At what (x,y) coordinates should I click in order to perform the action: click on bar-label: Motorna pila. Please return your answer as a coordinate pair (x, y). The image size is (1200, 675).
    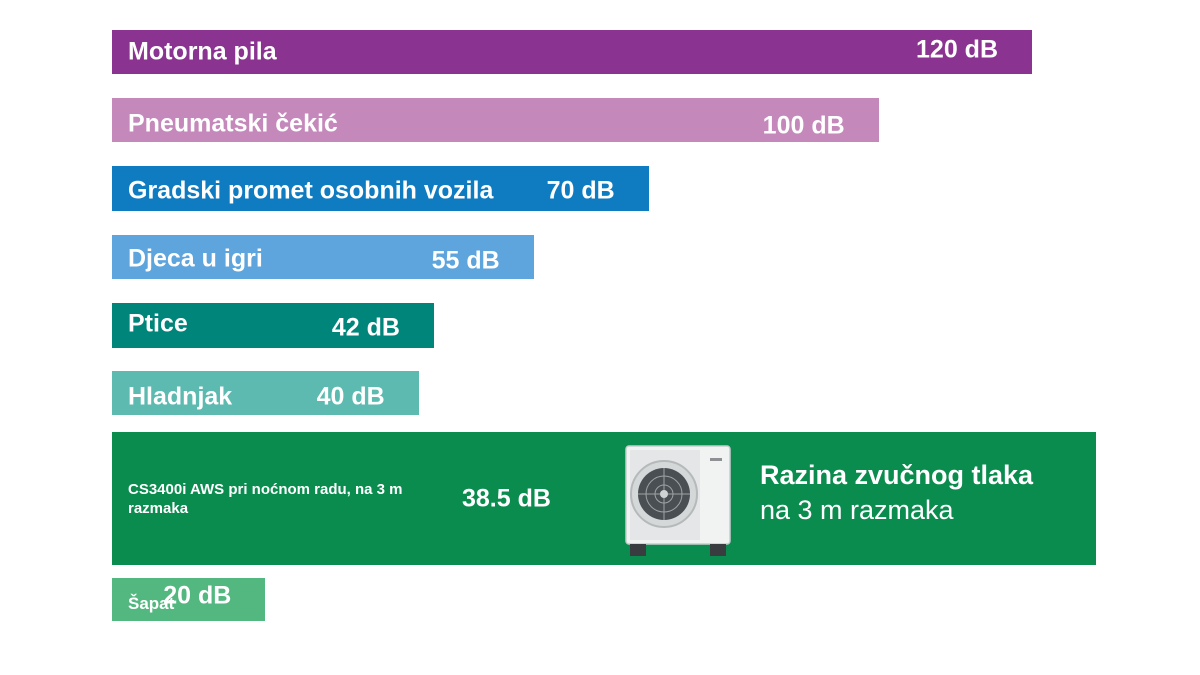
    Looking at the image, I should click on (202, 51).